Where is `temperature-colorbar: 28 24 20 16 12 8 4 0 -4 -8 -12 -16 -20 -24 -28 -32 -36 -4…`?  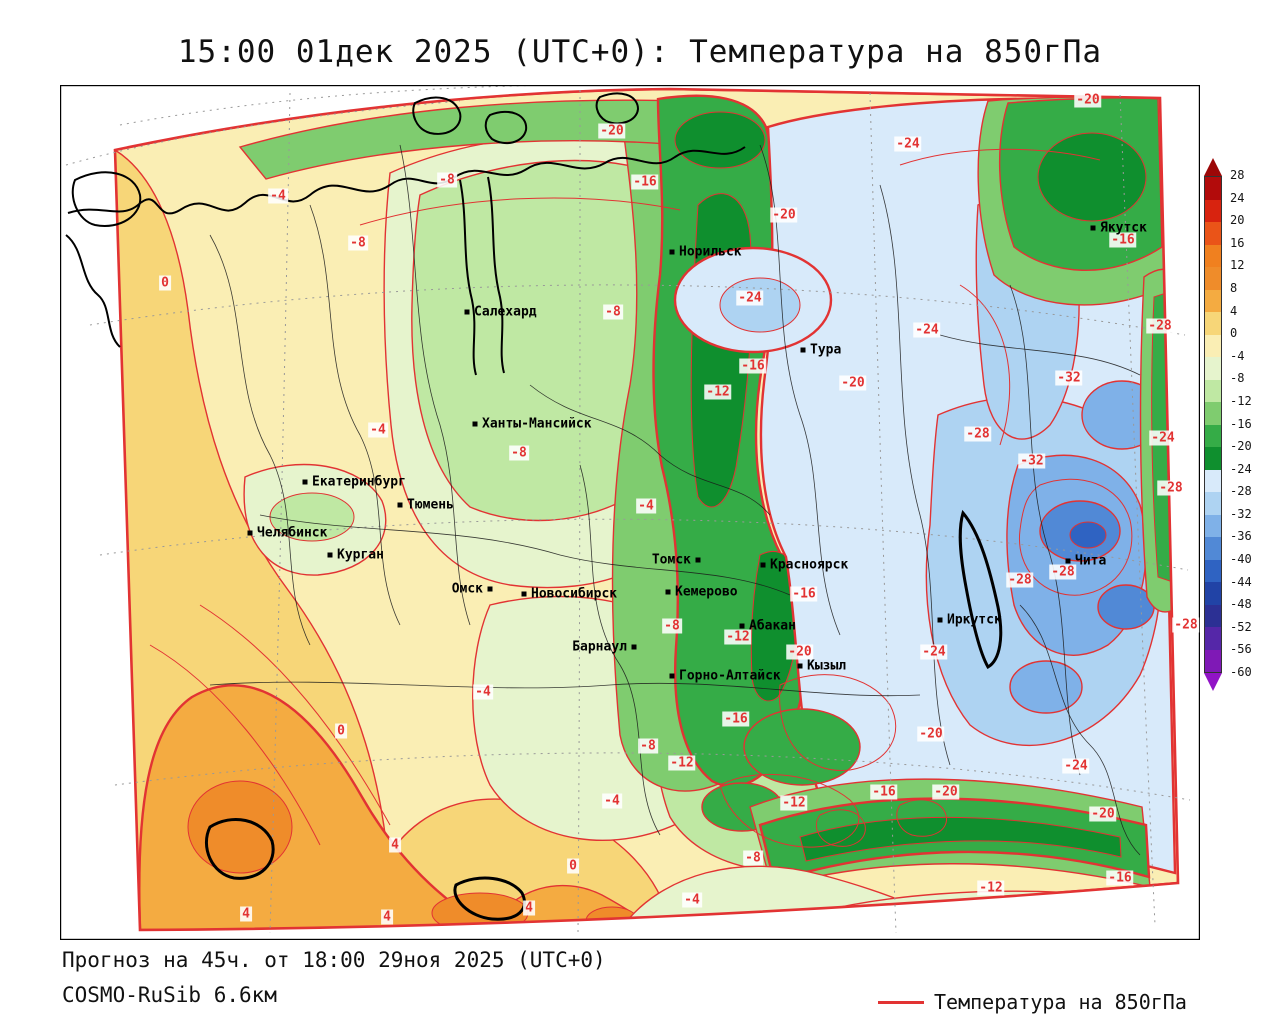
temperature-colorbar: 28 24 20 16 12 8 4 0 -4 -8 -12 -16 -20 -24 -28 -32 -36 -4… is located at coordinates (1242, 428).